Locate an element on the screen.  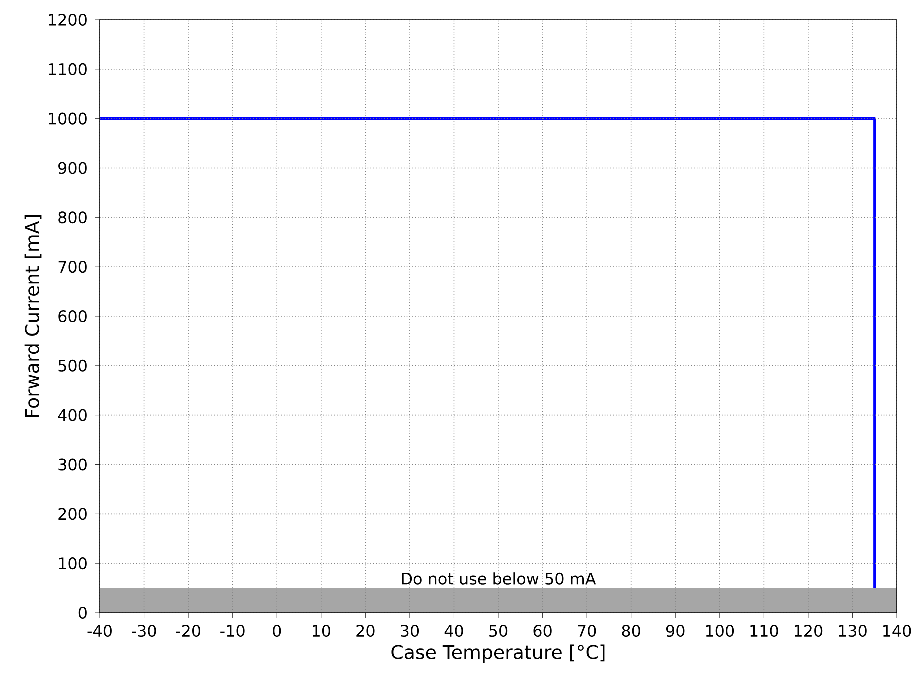
x-tick-label: 110 is located at coordinates (764, 631).